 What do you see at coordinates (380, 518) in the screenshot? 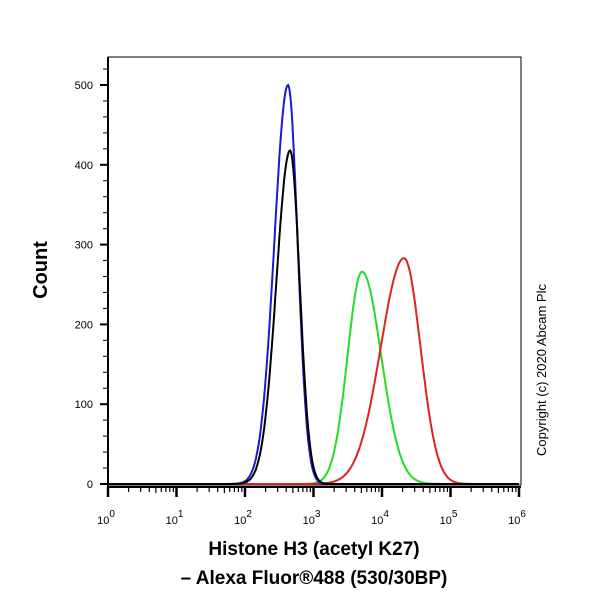
I see `x-tick-label: 10⁴` at bounding box center [380, 518].